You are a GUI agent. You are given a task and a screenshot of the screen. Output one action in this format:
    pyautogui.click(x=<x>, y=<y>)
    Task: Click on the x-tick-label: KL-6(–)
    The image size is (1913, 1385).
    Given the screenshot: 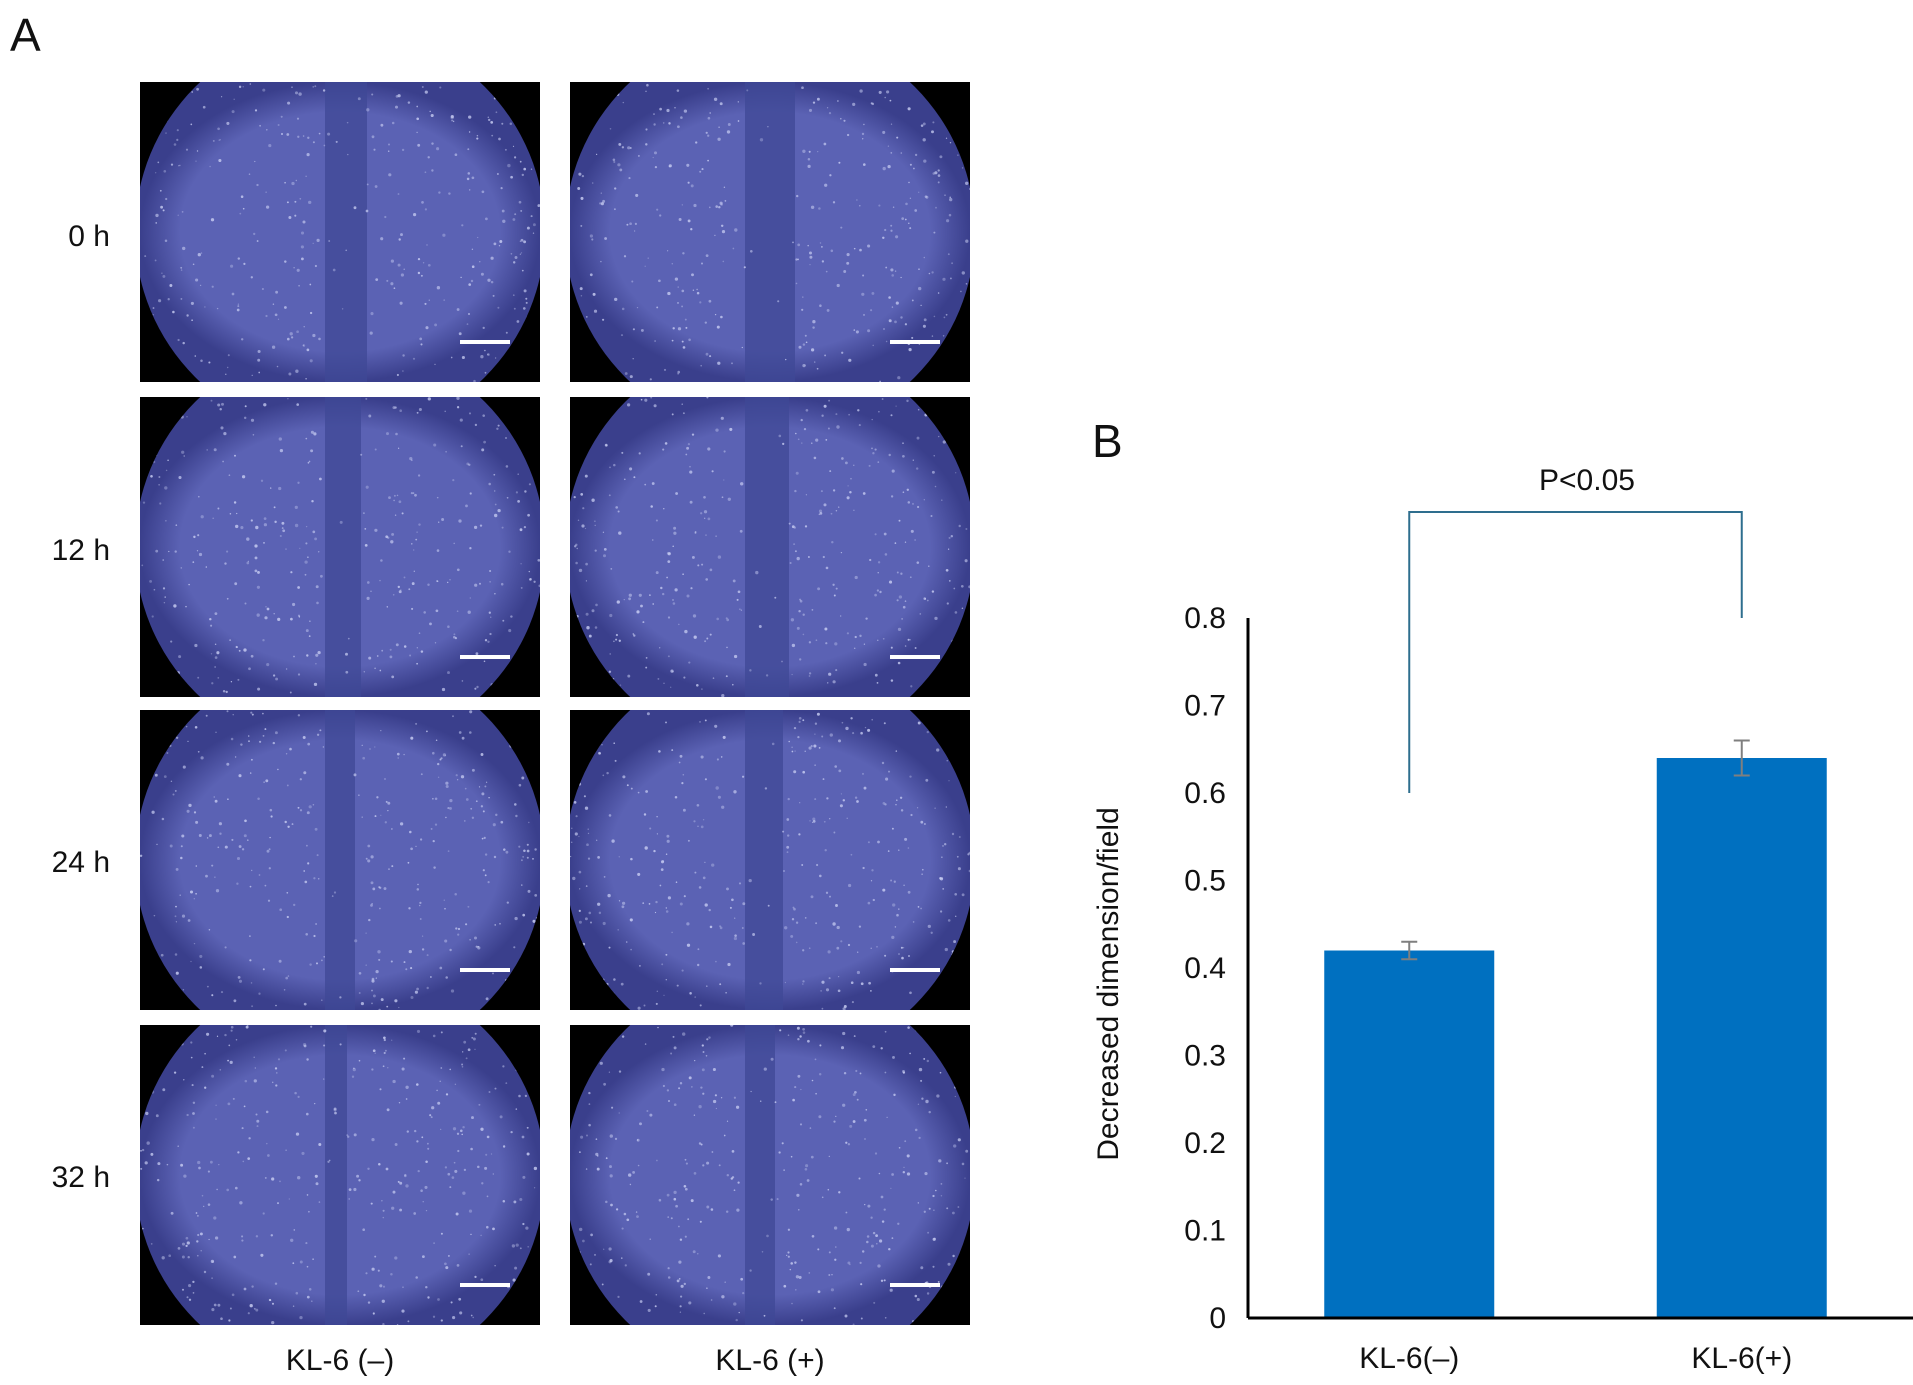 What is the action you would take?
    pyautogui.click(x=1409, y=1358)
    